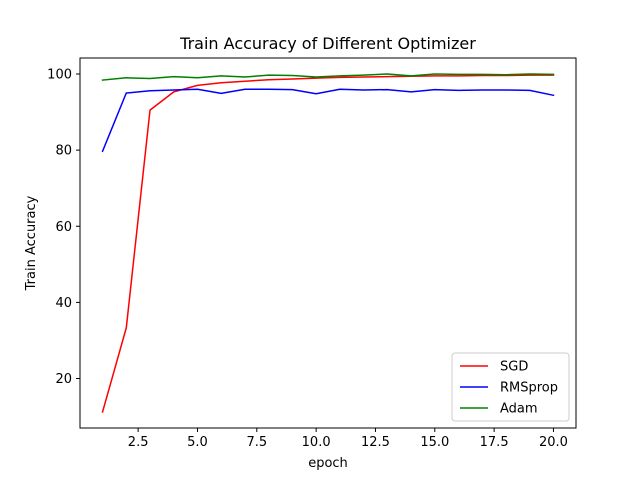 This screenshot has width=640, height=480. I want to click on y-tick-label: 100, so click(59, 74).